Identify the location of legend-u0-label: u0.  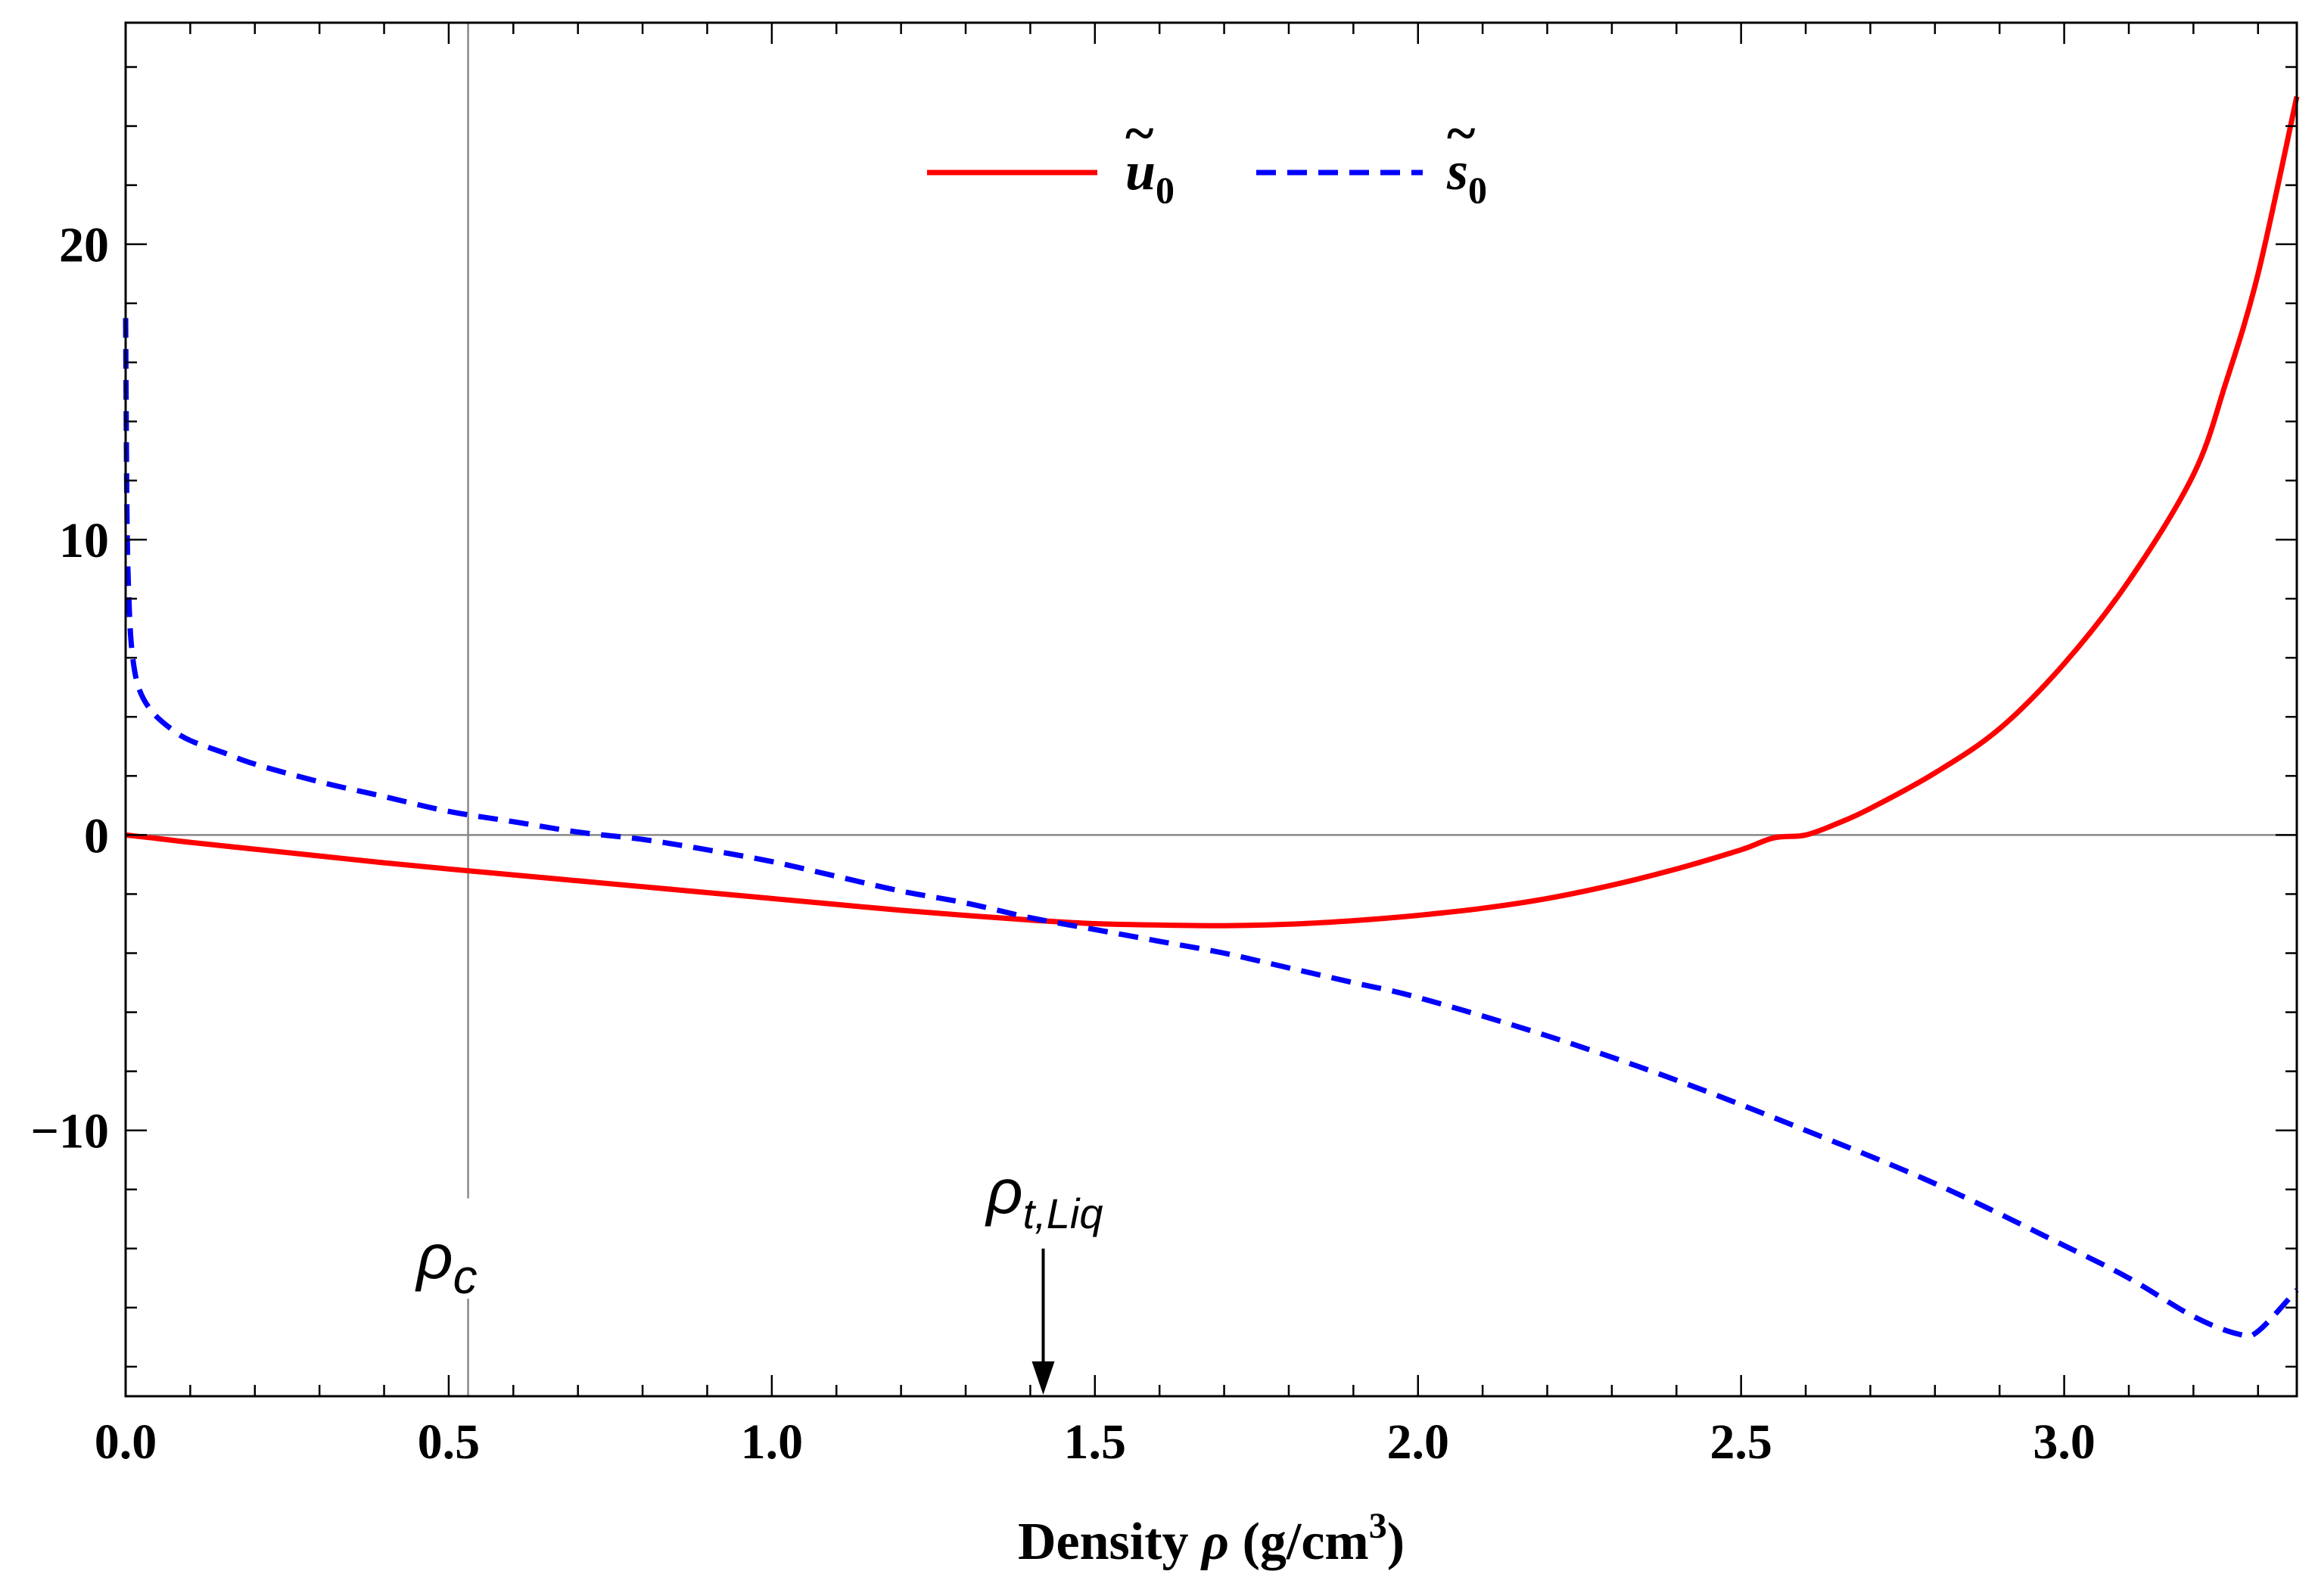
(1150, 176).